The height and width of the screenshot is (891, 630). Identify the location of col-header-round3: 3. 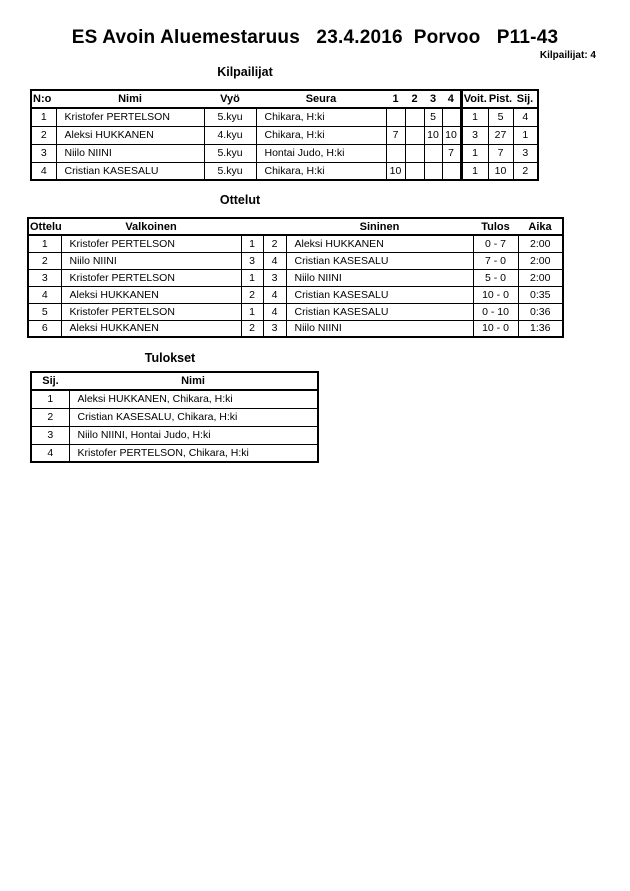
(433, 99).